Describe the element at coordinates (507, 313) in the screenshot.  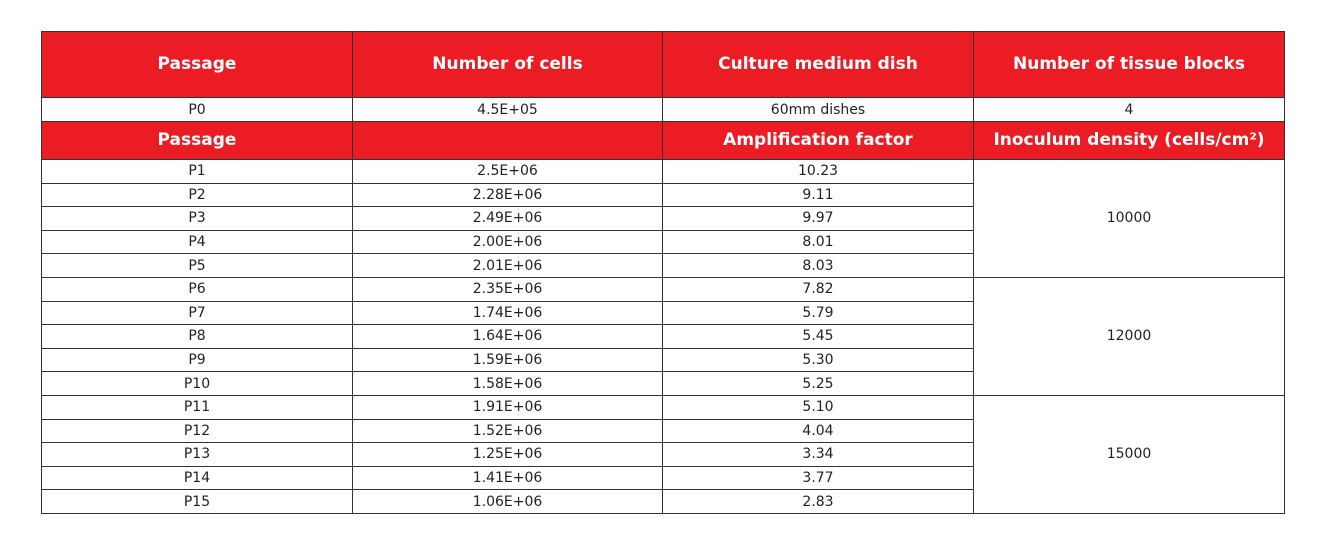
I see `cell-cells: 1.74E+06` at that location.